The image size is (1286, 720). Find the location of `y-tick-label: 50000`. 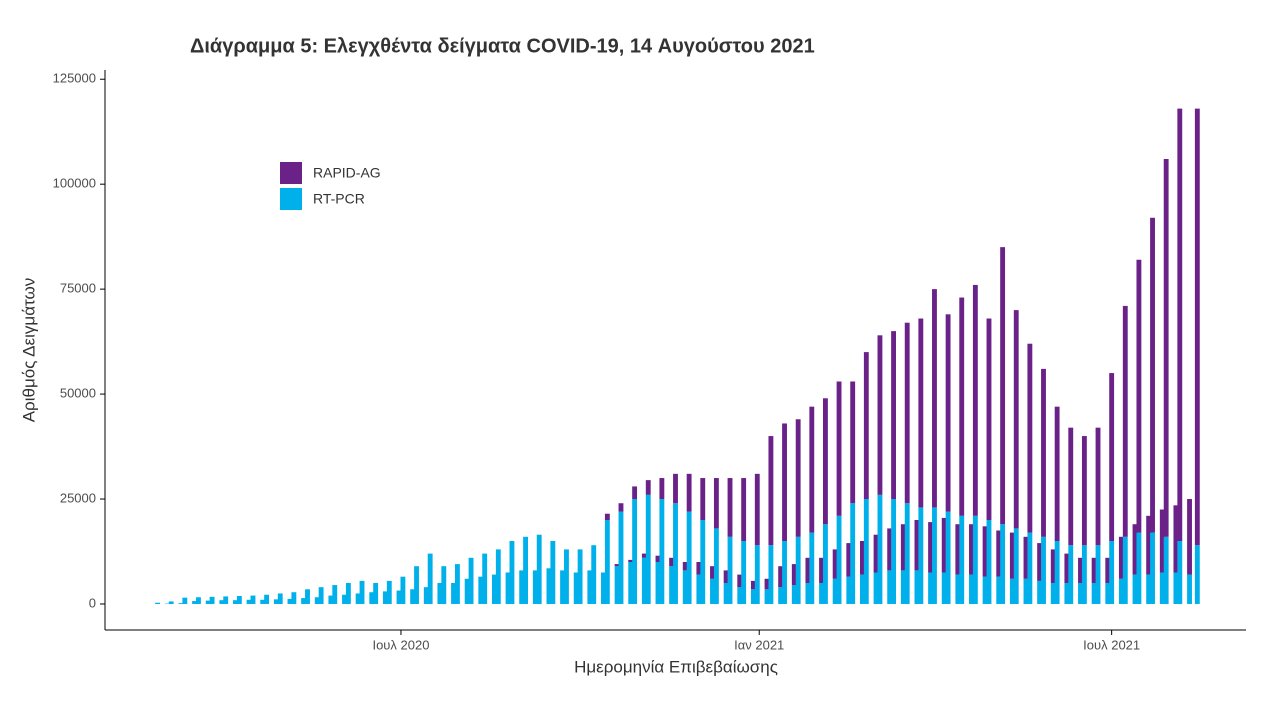

y-tick-label: 50000 is located at coordinates (78, 393).